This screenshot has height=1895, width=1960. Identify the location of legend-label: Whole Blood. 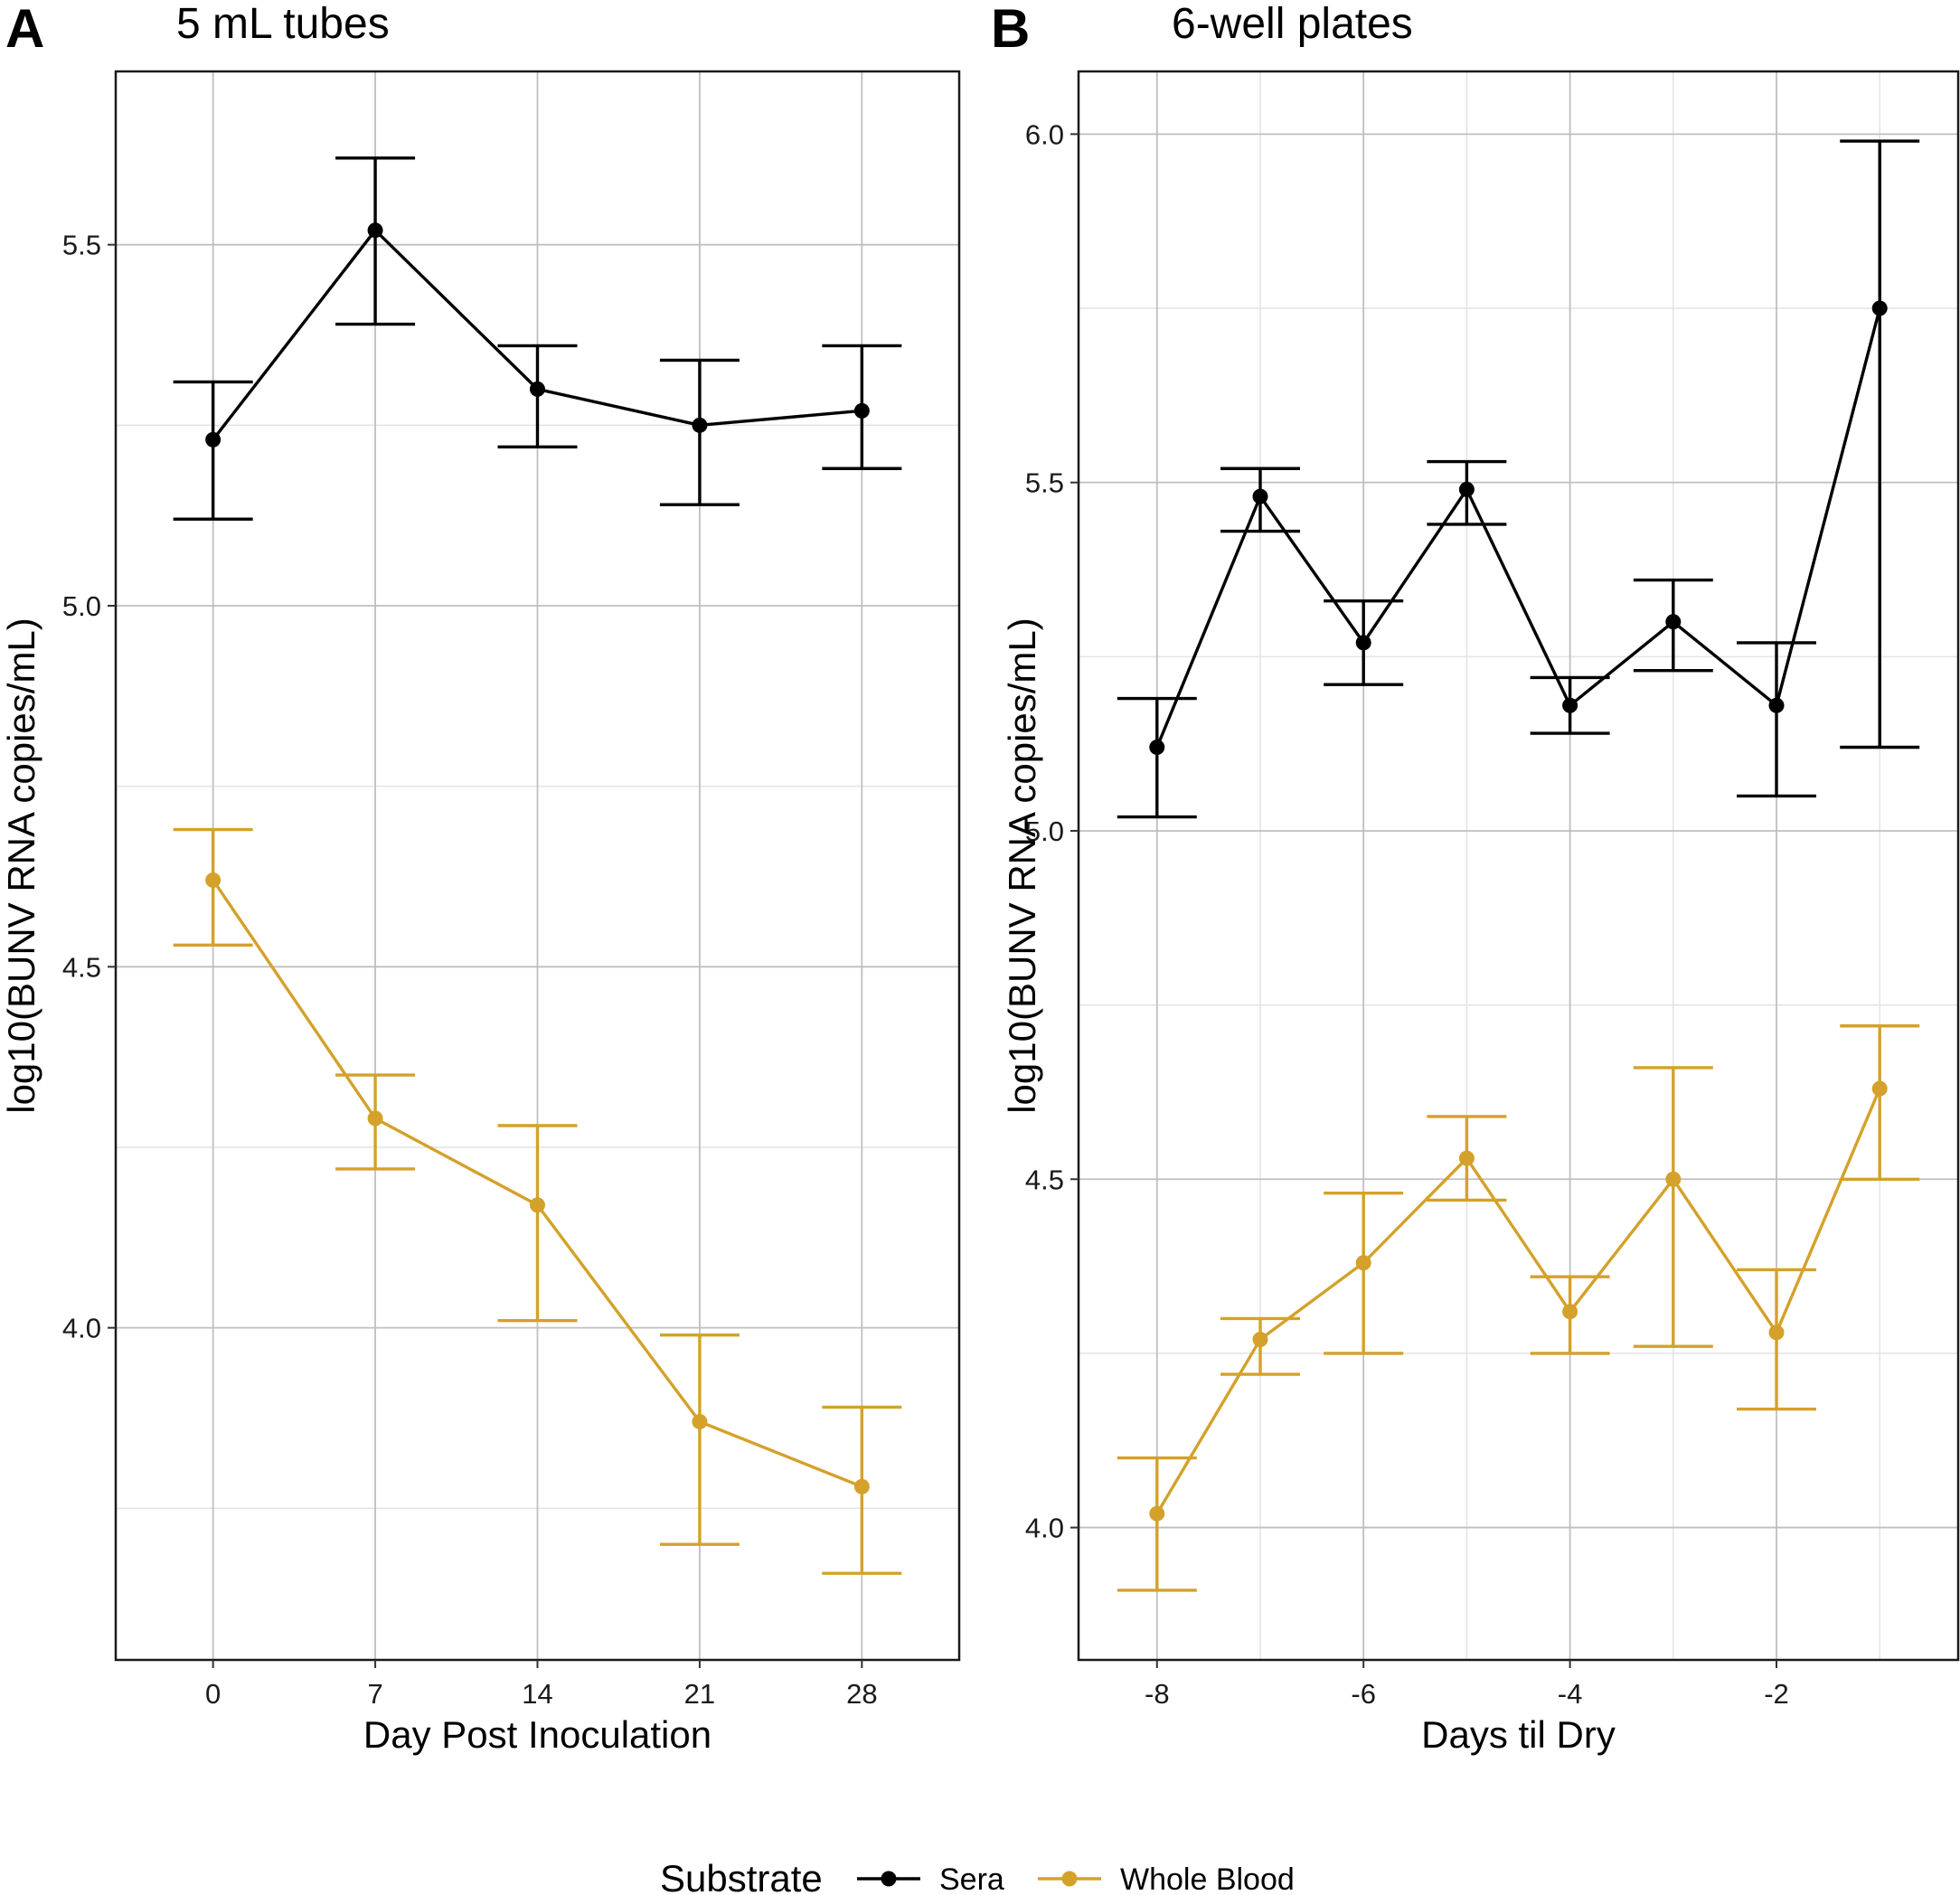
(1207, 1878).